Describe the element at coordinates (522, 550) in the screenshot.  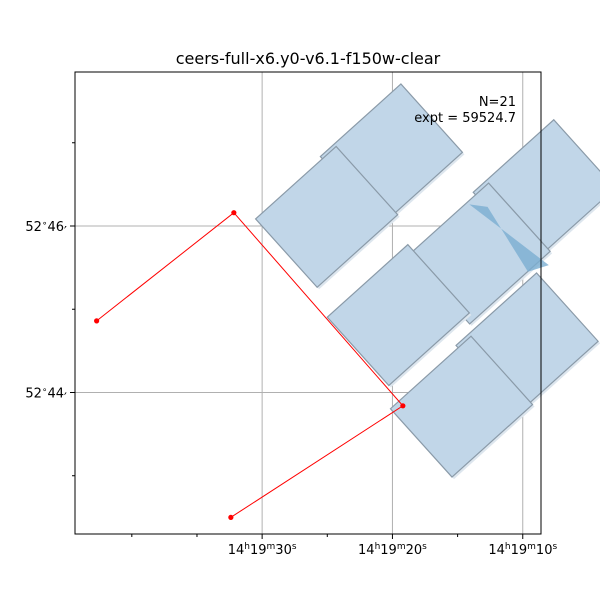
I see `x-tick-label: 14h19m10s` at that location.